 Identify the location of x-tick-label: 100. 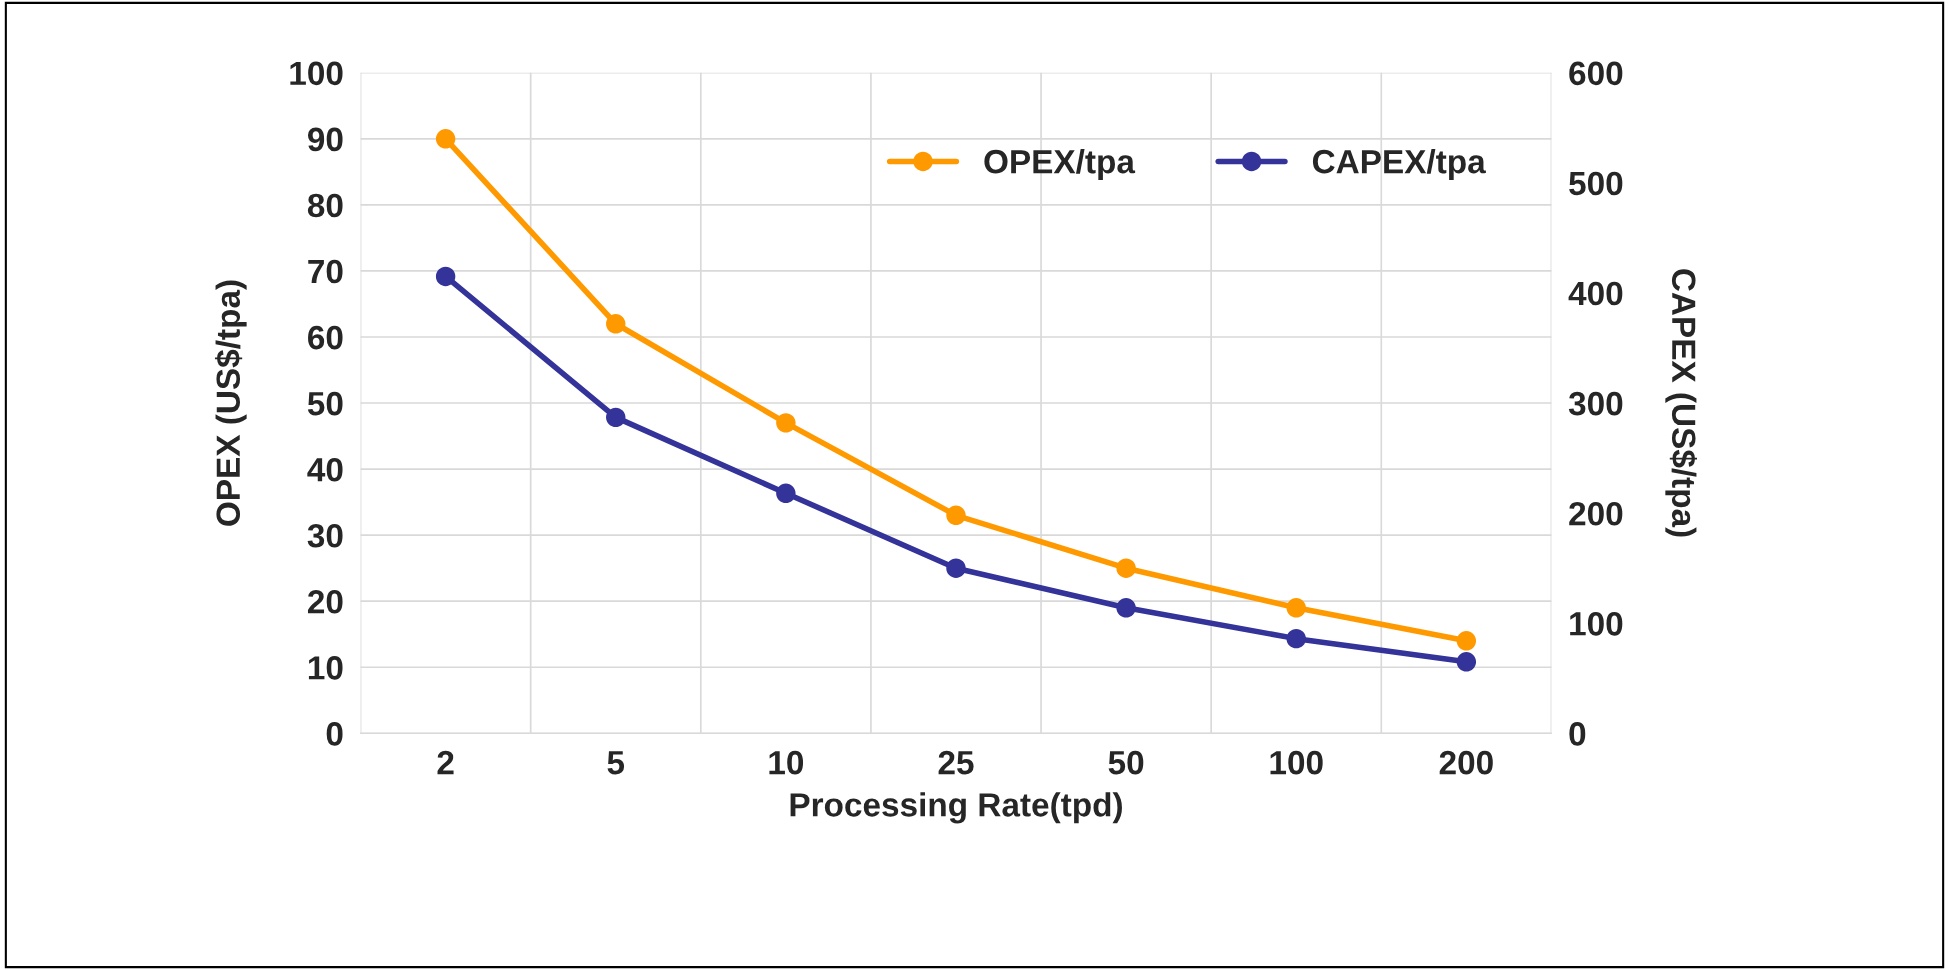
(1296, 762).